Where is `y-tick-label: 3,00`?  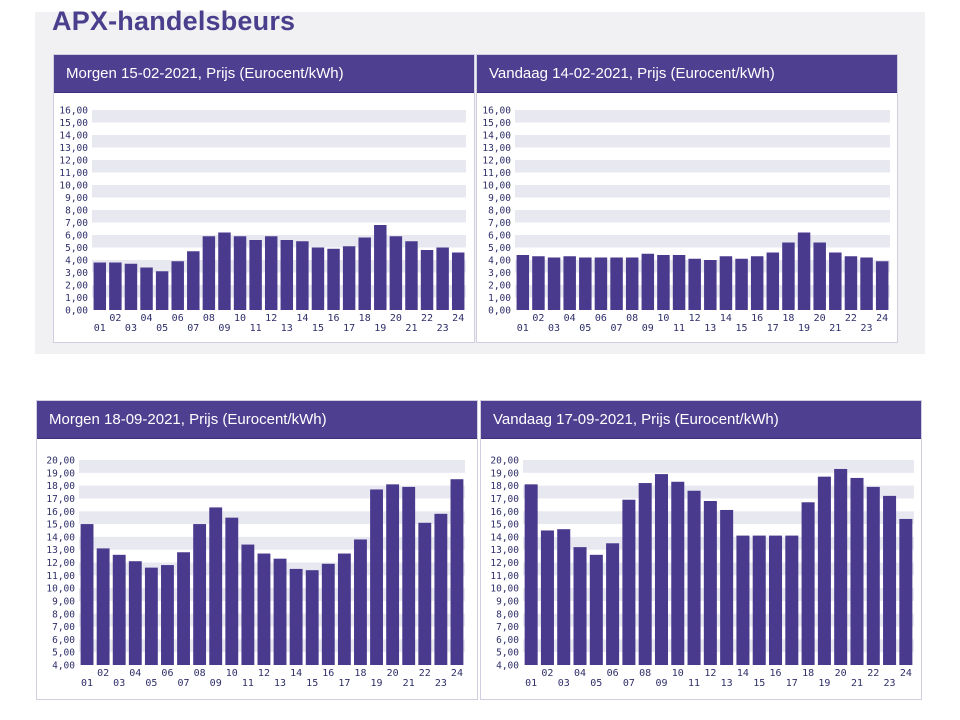 y-tick-label: 3,00 is located at coordinates (76, 273).